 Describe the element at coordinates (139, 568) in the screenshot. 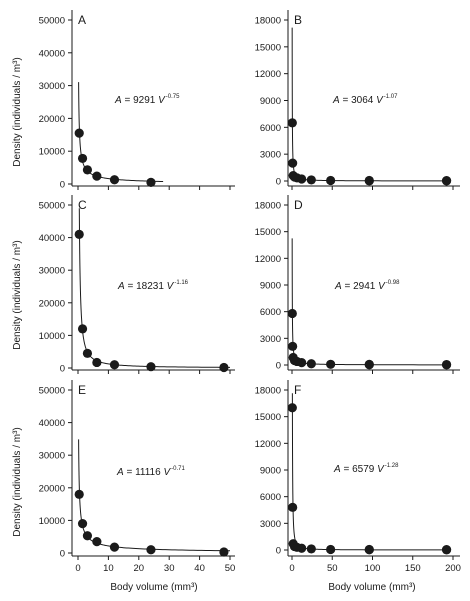

I see `x-tick-label: 20` at that location.